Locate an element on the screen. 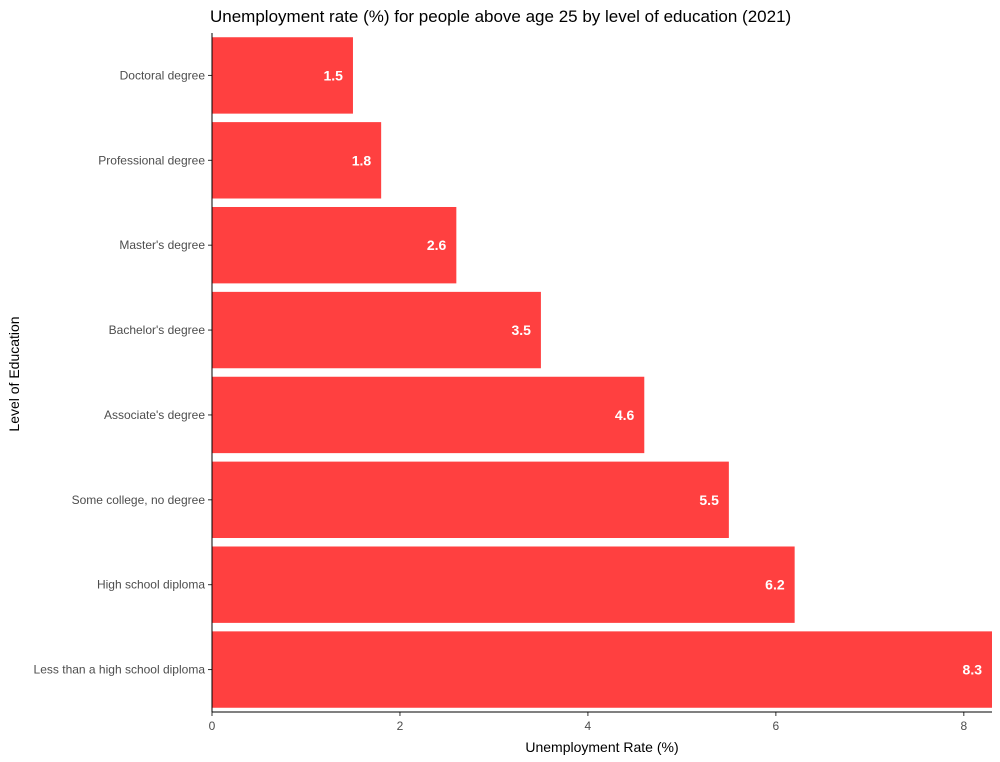 The width and height of the screenshot is (1000, 762). y-axis-title: Level of Education is located at coordinates (14, 373).